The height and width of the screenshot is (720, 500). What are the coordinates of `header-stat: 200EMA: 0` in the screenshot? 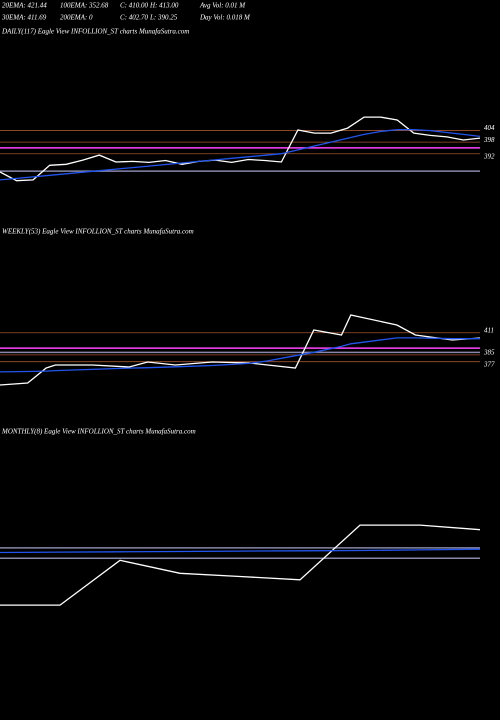 It's located at (76, 18).